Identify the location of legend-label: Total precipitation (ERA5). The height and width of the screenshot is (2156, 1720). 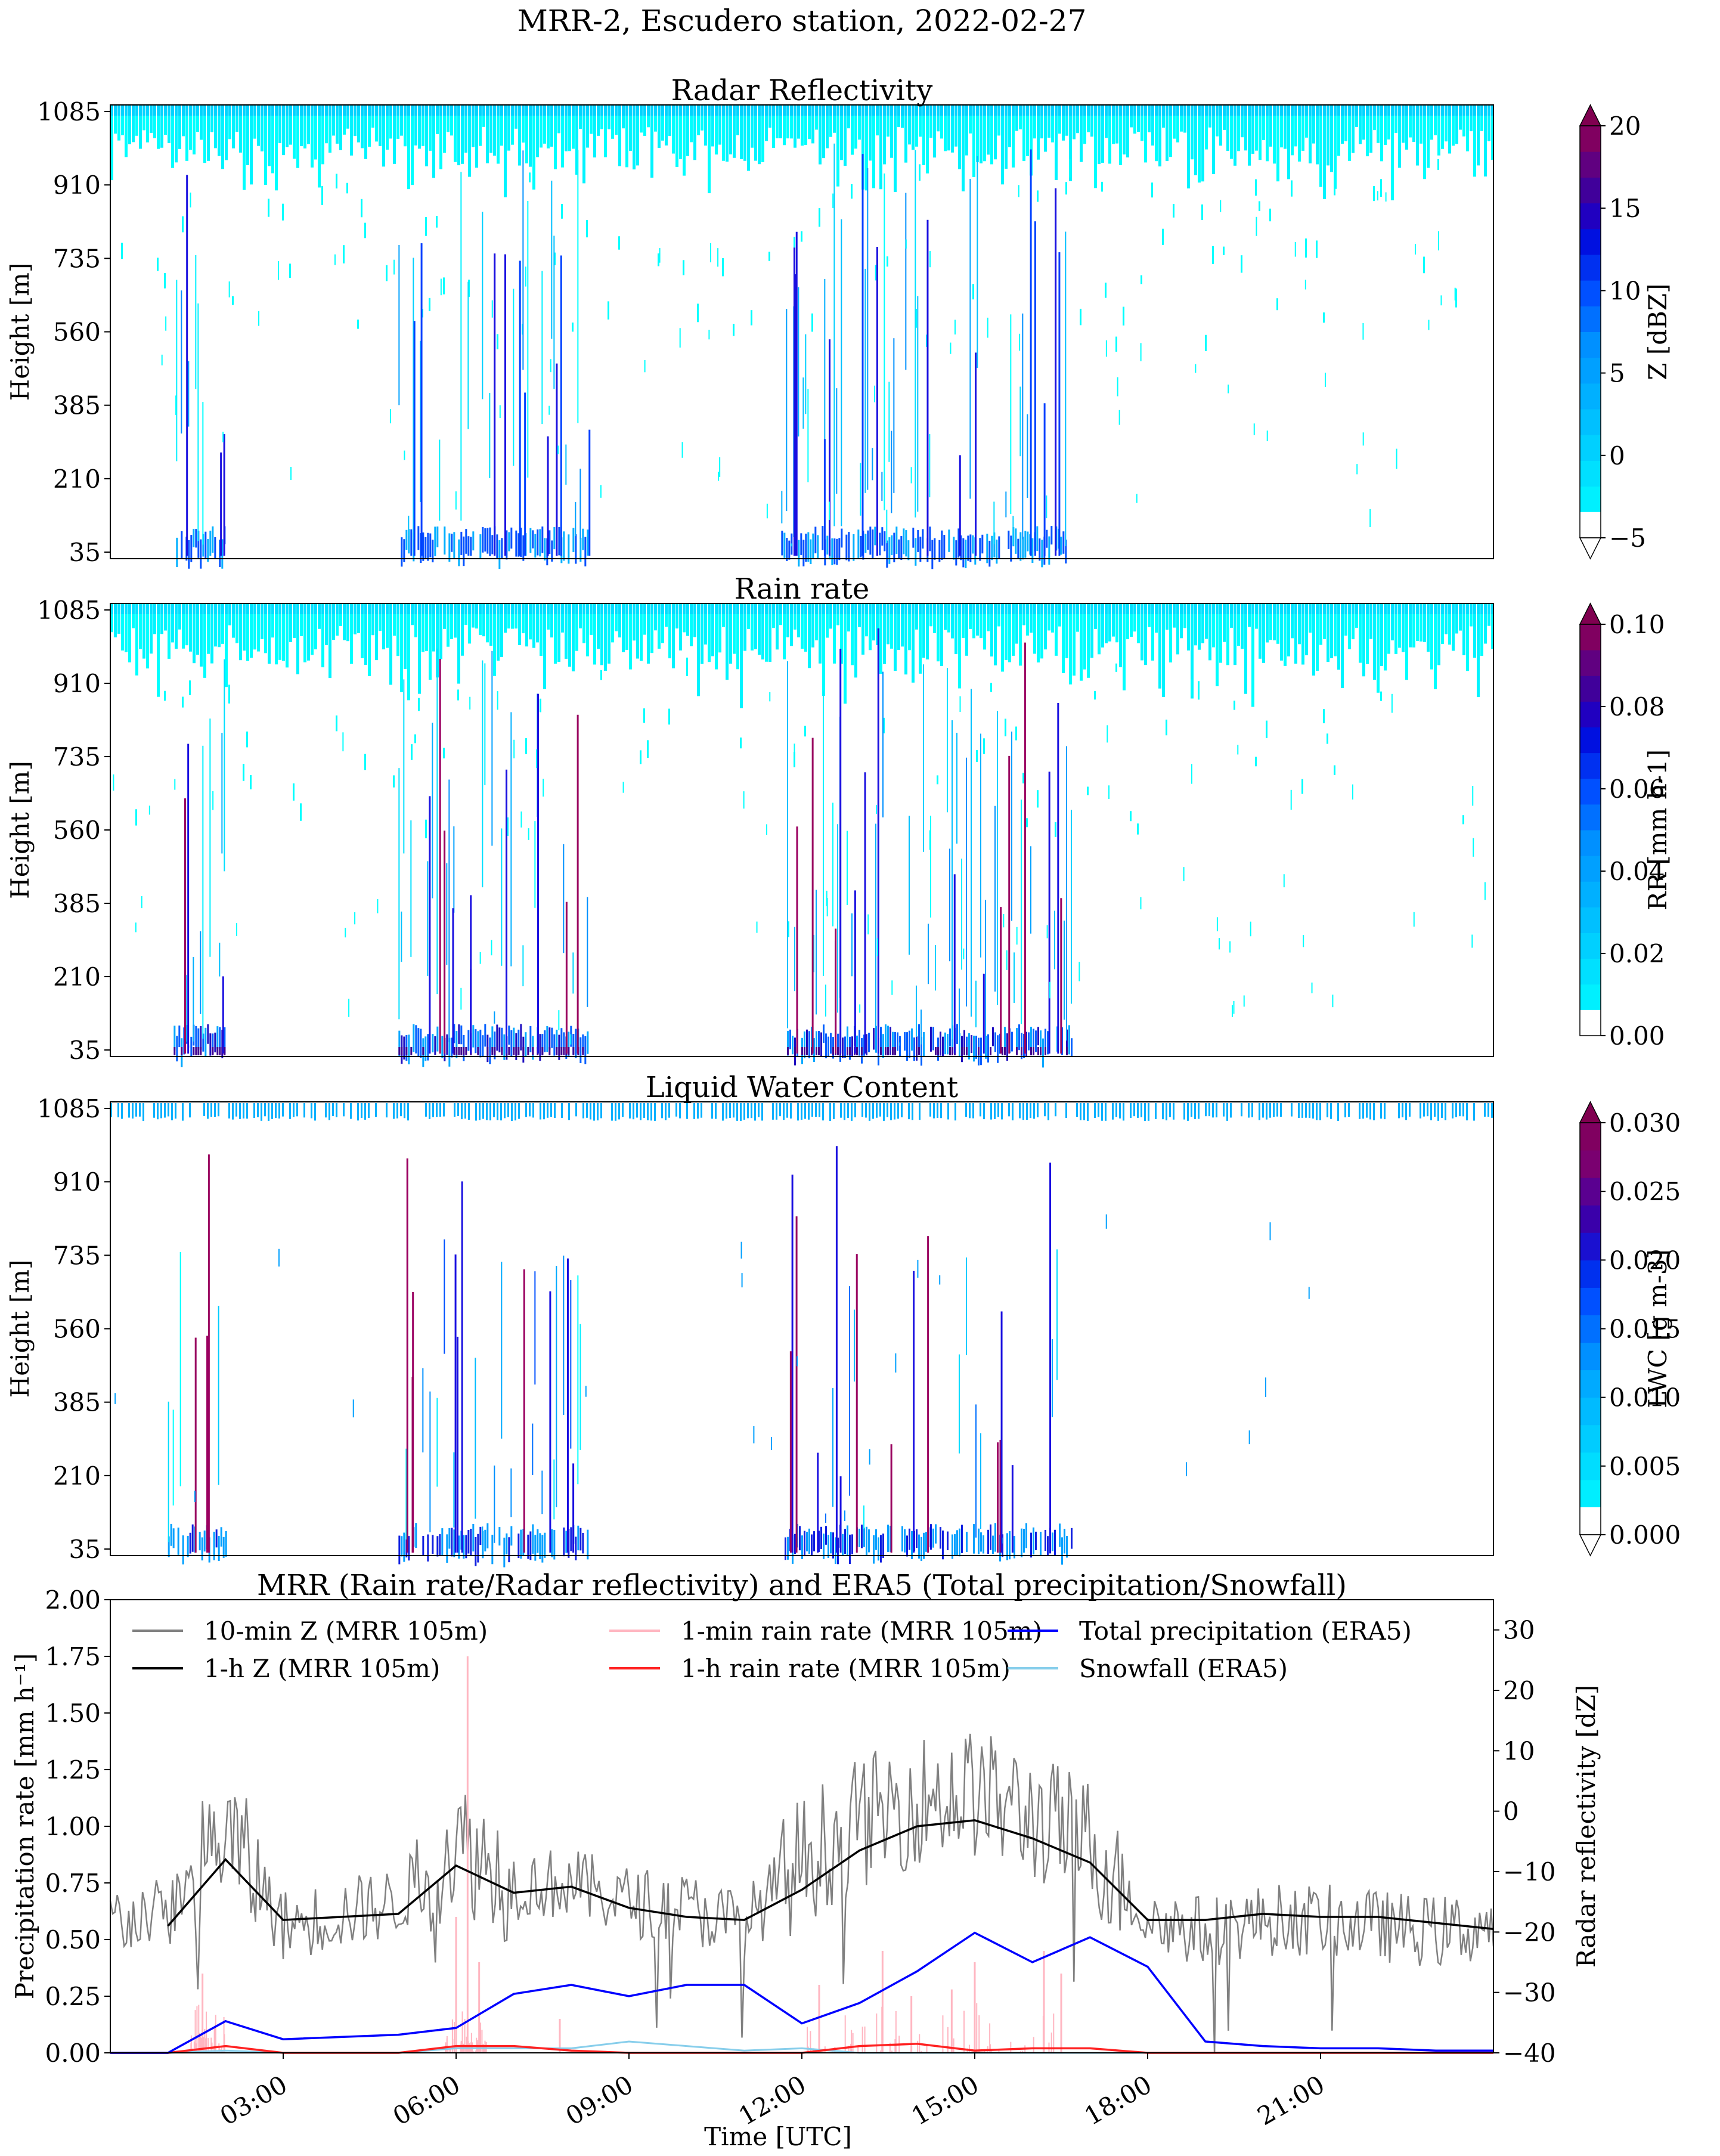
(1245, 1631).